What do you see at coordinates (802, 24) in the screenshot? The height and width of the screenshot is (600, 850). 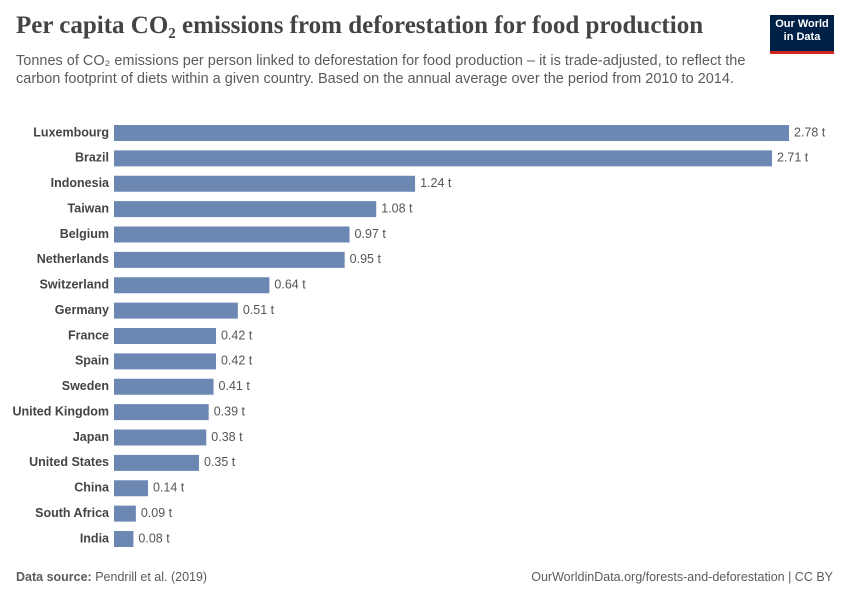 I see `logo-line: Our World` at bounding box center [802, 24].